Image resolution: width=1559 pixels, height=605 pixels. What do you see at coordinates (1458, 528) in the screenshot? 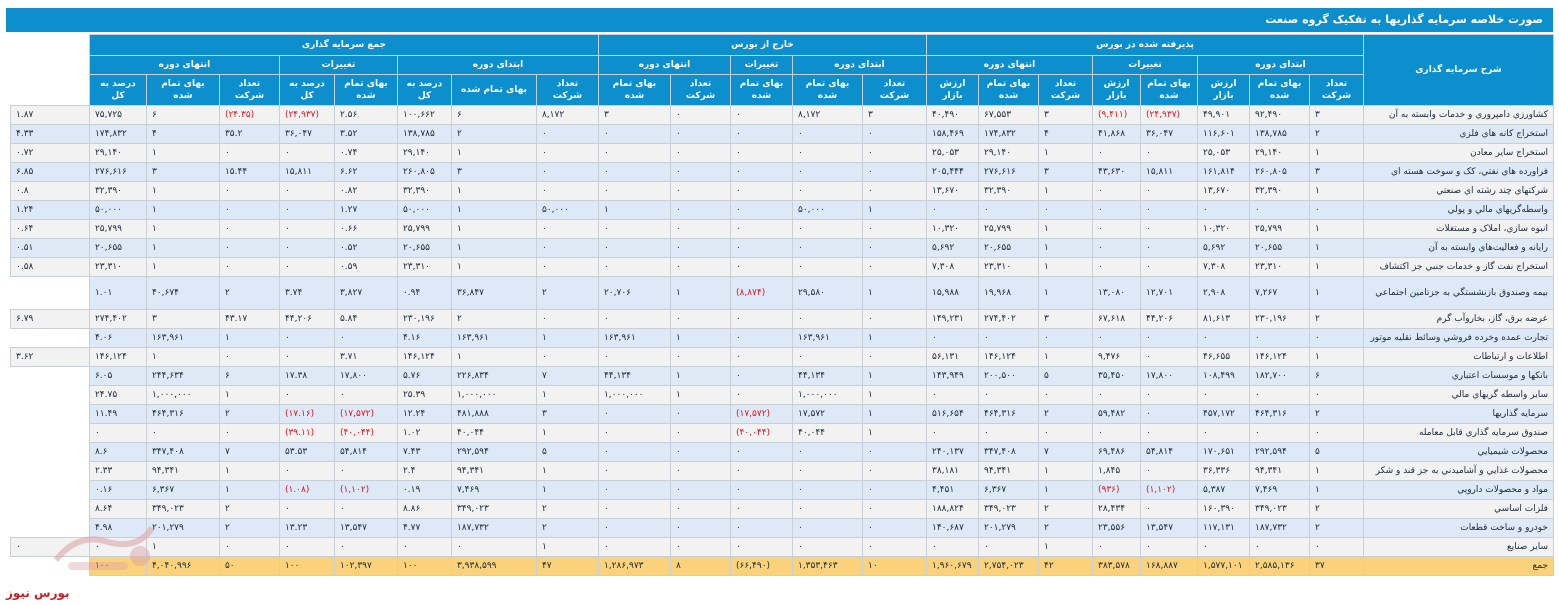
I see `row-name: خودرو و ساخت قطعات` at bounding box center [1458, 528].